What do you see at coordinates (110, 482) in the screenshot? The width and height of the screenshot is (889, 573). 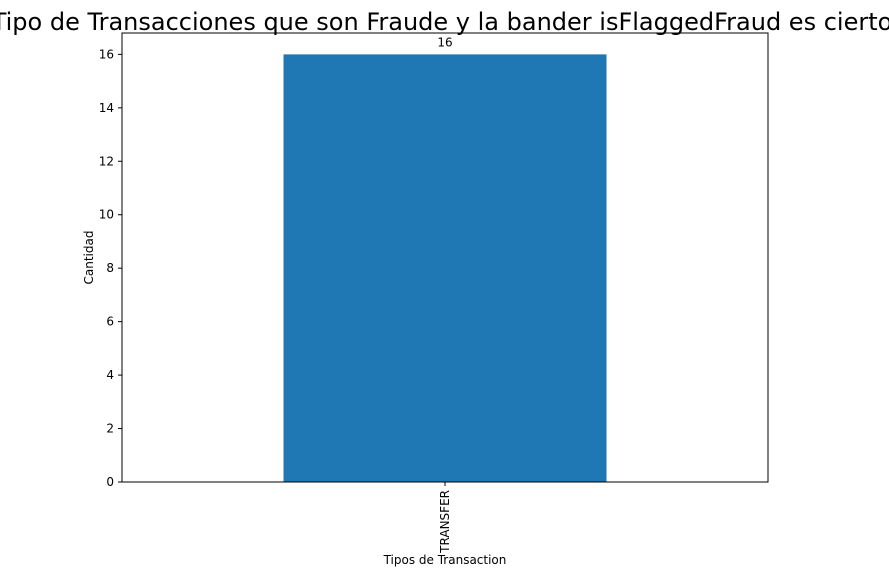 I see `y-tick-label: 0` at bounding box center [110, 482].